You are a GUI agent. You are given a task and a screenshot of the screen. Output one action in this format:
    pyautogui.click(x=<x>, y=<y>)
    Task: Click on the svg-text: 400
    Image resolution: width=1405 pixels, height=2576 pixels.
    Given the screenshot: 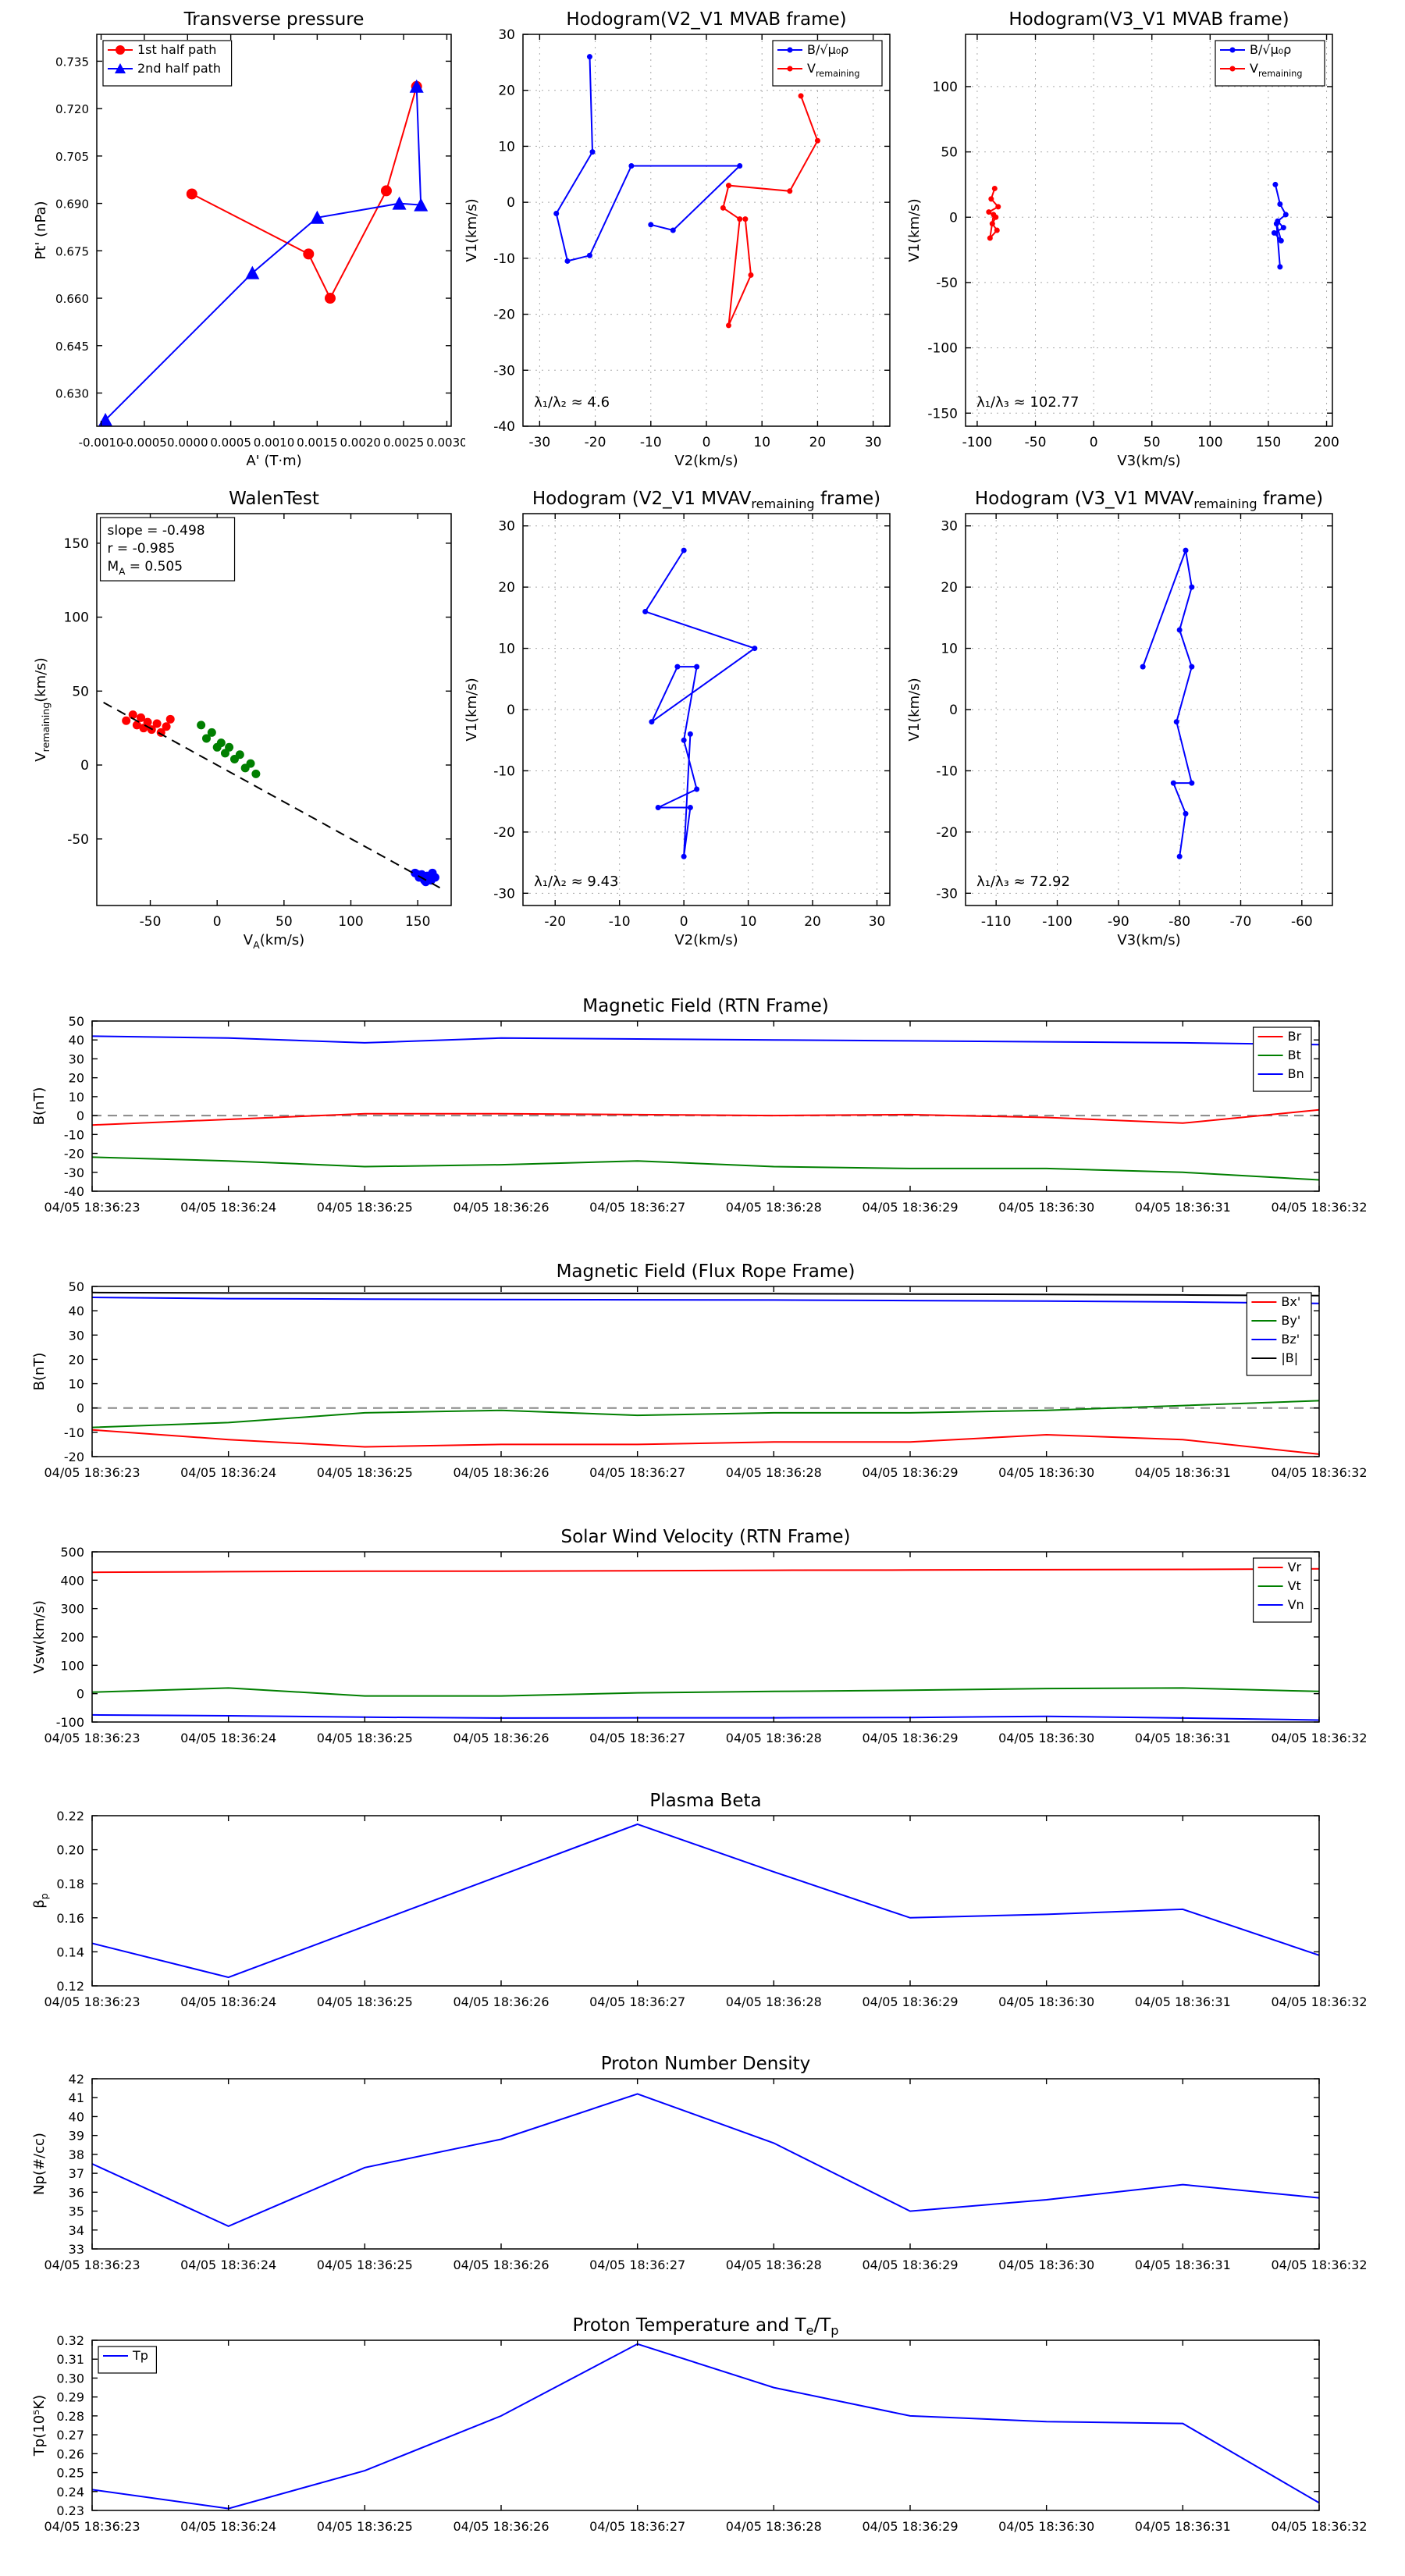 What is the action you would take?
    pyautogui.click(x=72, y=1580)
    